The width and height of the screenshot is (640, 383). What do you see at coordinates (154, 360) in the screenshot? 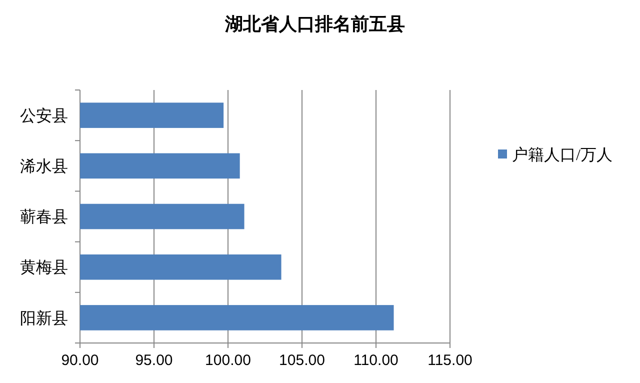
I see `x-tick-label: 95.00` at bounding box center [154, 360].